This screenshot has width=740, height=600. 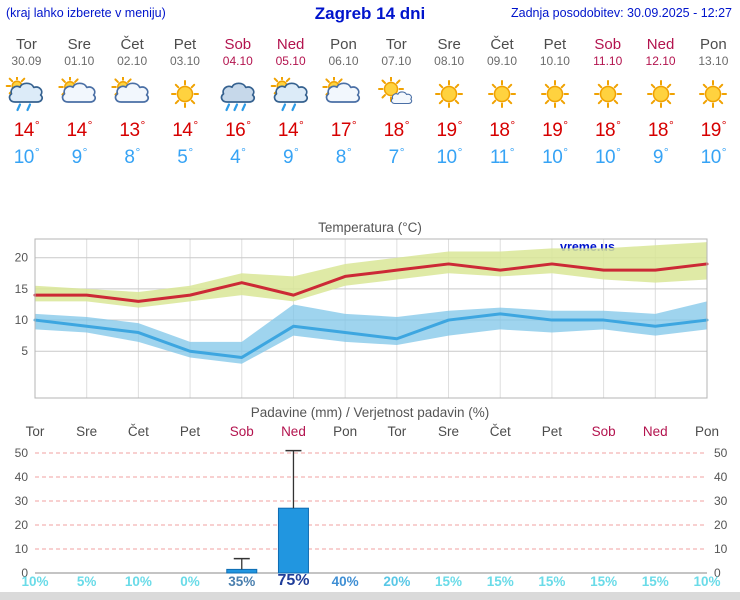 I want to click on precip-day-label: Čet, so click(x=138, y=431).